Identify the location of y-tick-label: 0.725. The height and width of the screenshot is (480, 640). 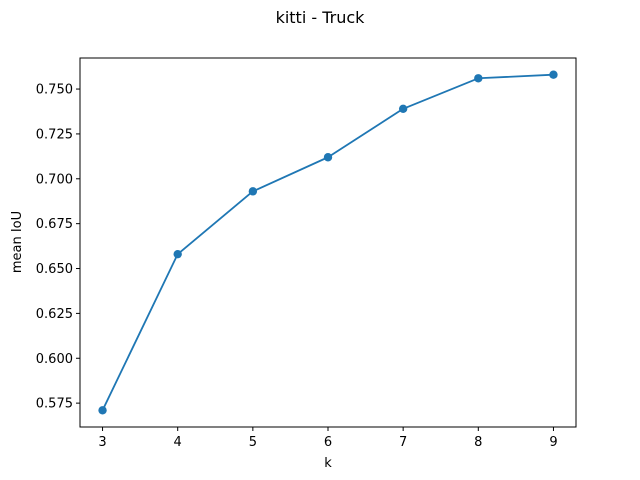
(54, 134).